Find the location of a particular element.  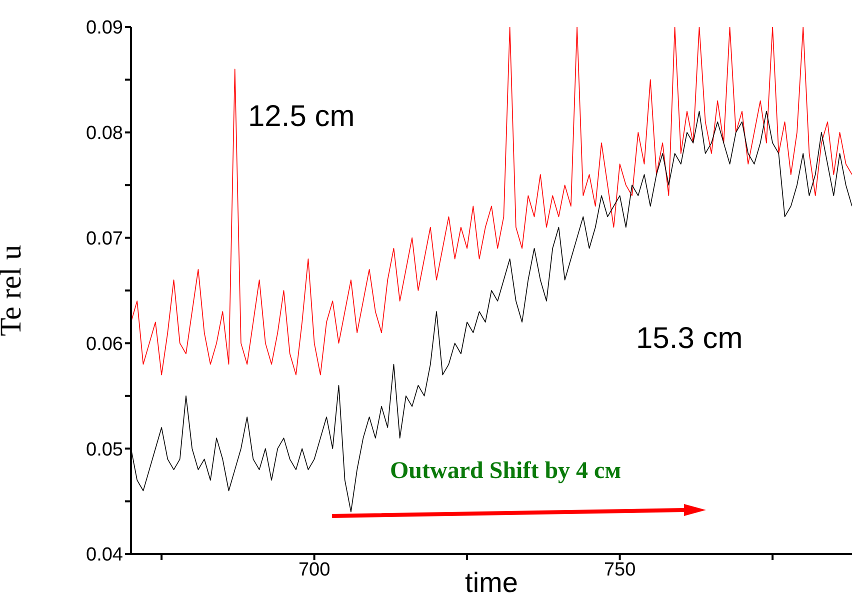

annotation: 12.5 cm is located at coordinates (301, 117).